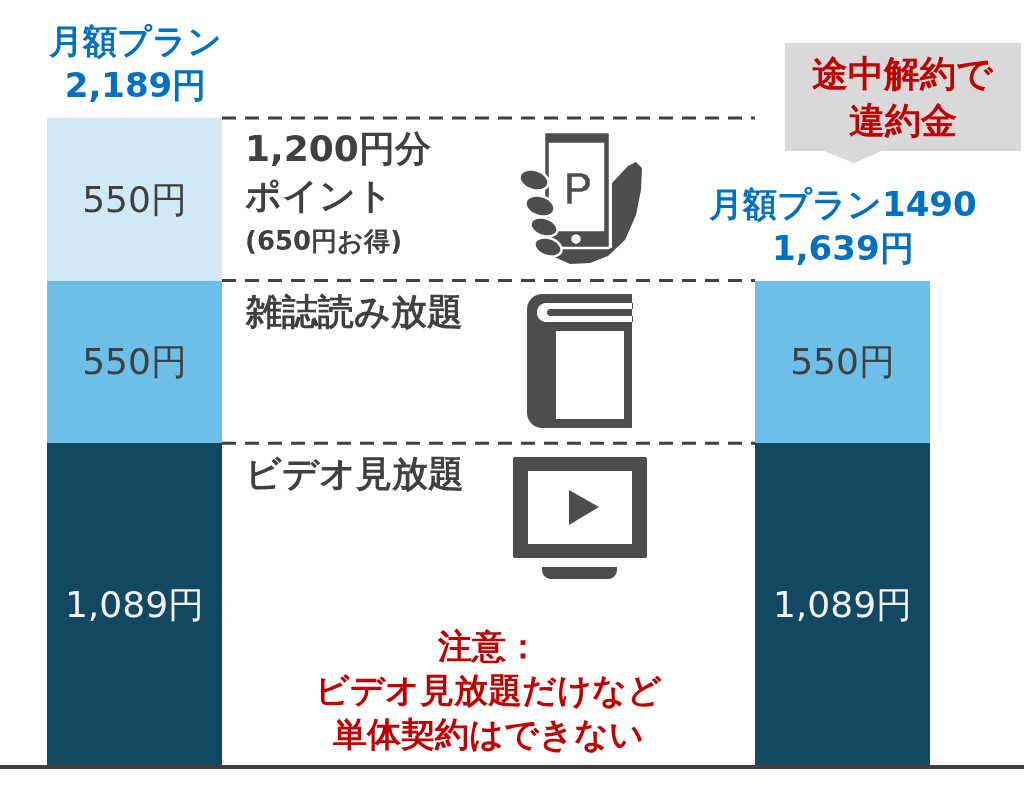 This screenshot has width=1024, height=788. Describe the element at coordinates (338, 172) in the screenshot. I see `series-label: 1,200円分ポイント` at that location.